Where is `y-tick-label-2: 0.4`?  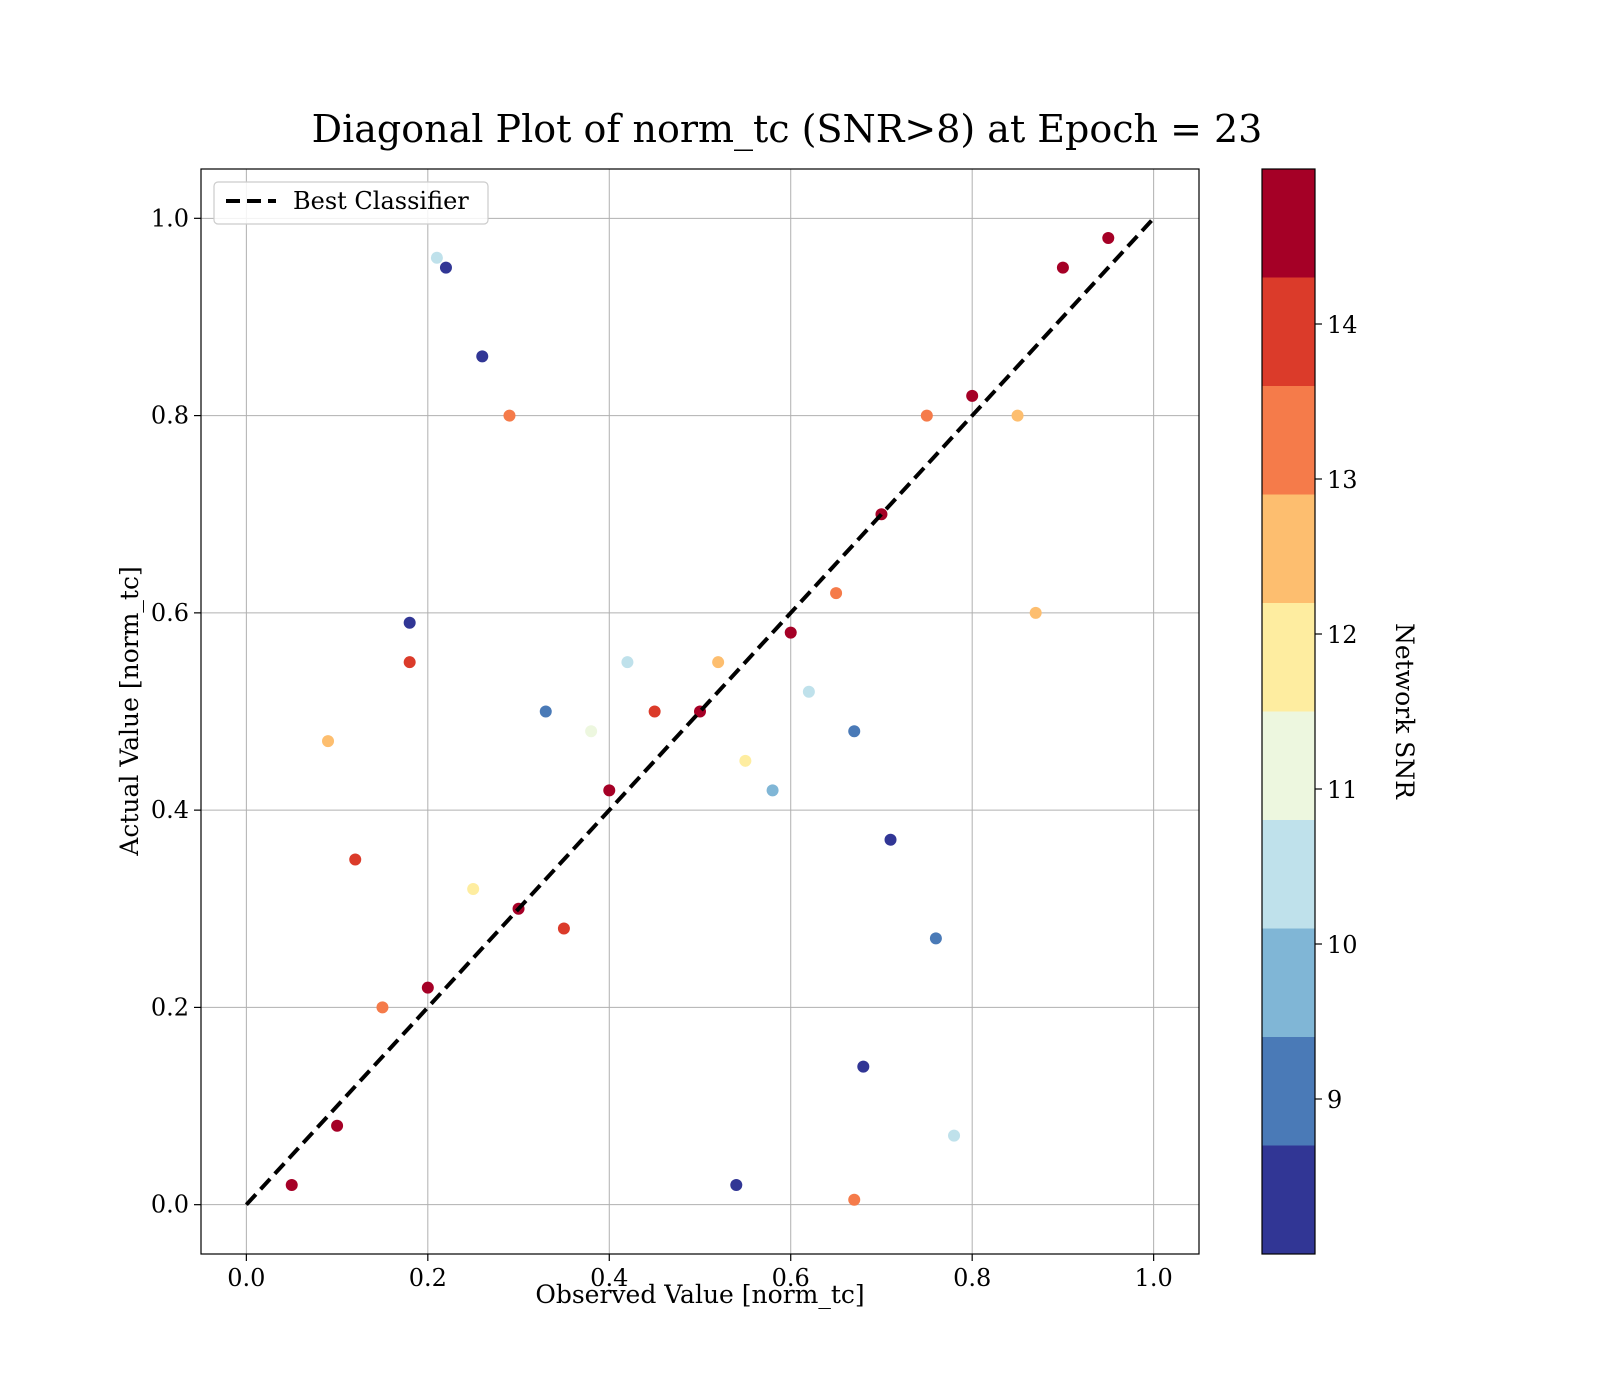 y-tick-label-2: 0.4 is located at coordinates (170, 810).